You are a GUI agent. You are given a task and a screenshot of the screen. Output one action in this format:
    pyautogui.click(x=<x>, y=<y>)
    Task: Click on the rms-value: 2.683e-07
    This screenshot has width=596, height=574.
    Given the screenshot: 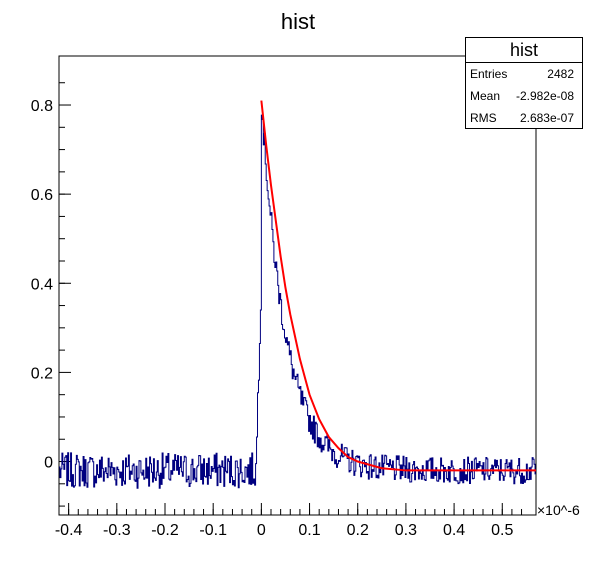 What is the action you would take?
    pyautogui.click(x=546, y=118)
    